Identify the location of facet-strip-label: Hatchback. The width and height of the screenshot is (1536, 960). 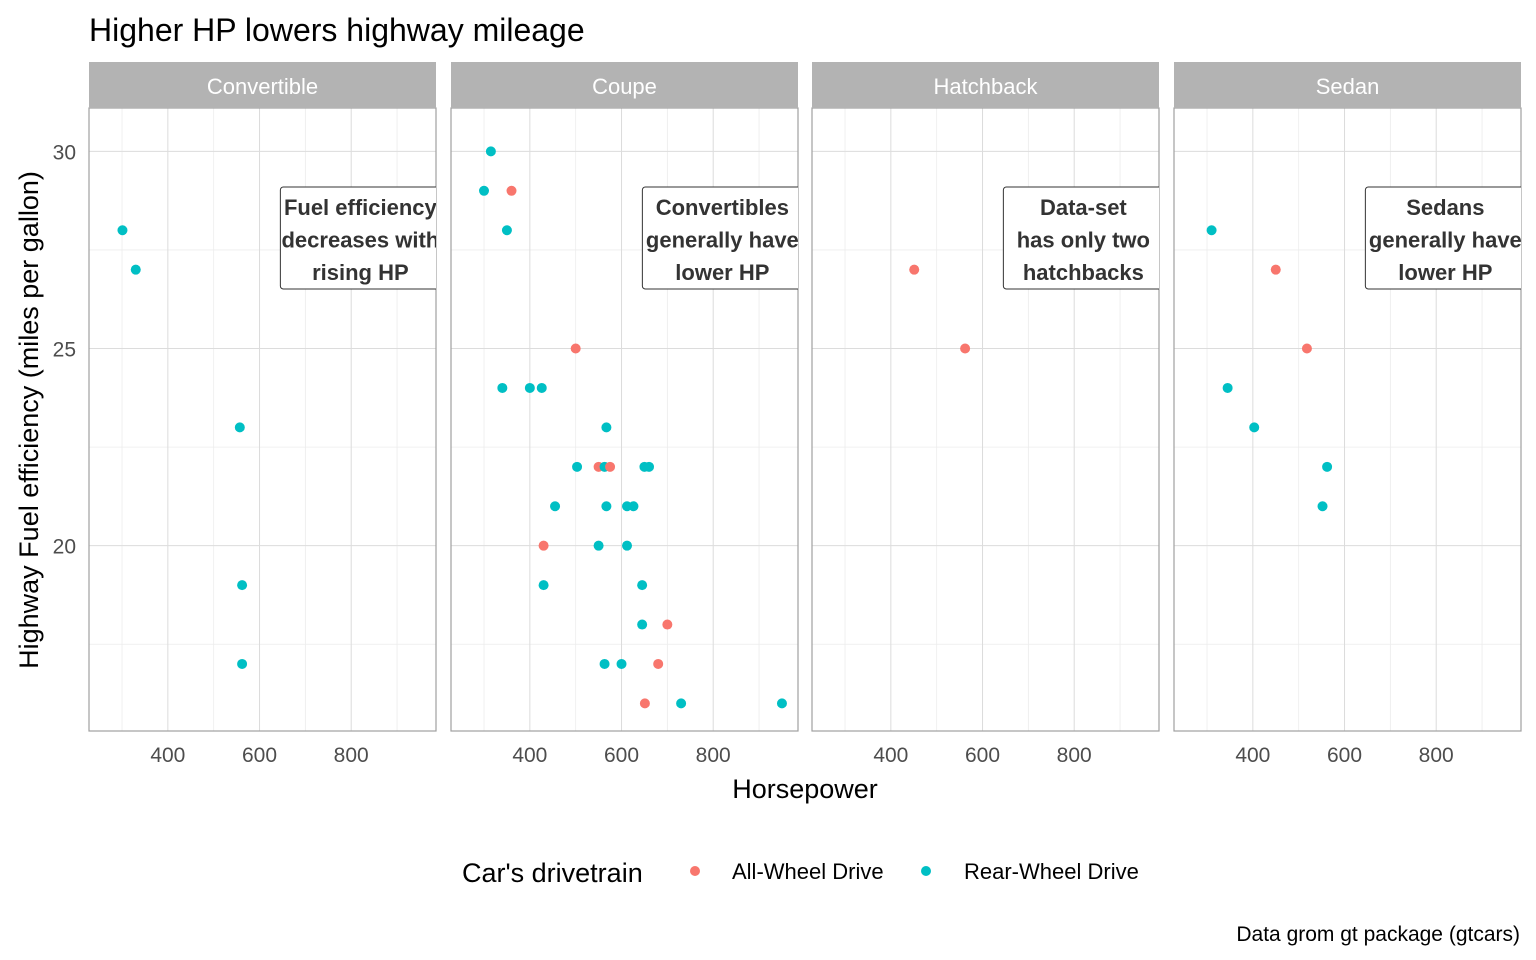
(986, 86).